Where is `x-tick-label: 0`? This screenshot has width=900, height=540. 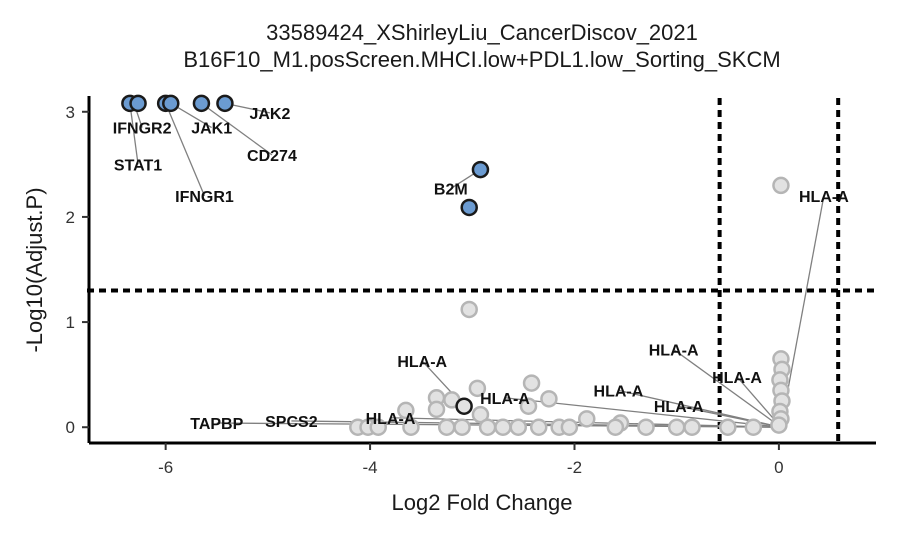 x-tick-label: 0 is located at coordinates (778, 467).